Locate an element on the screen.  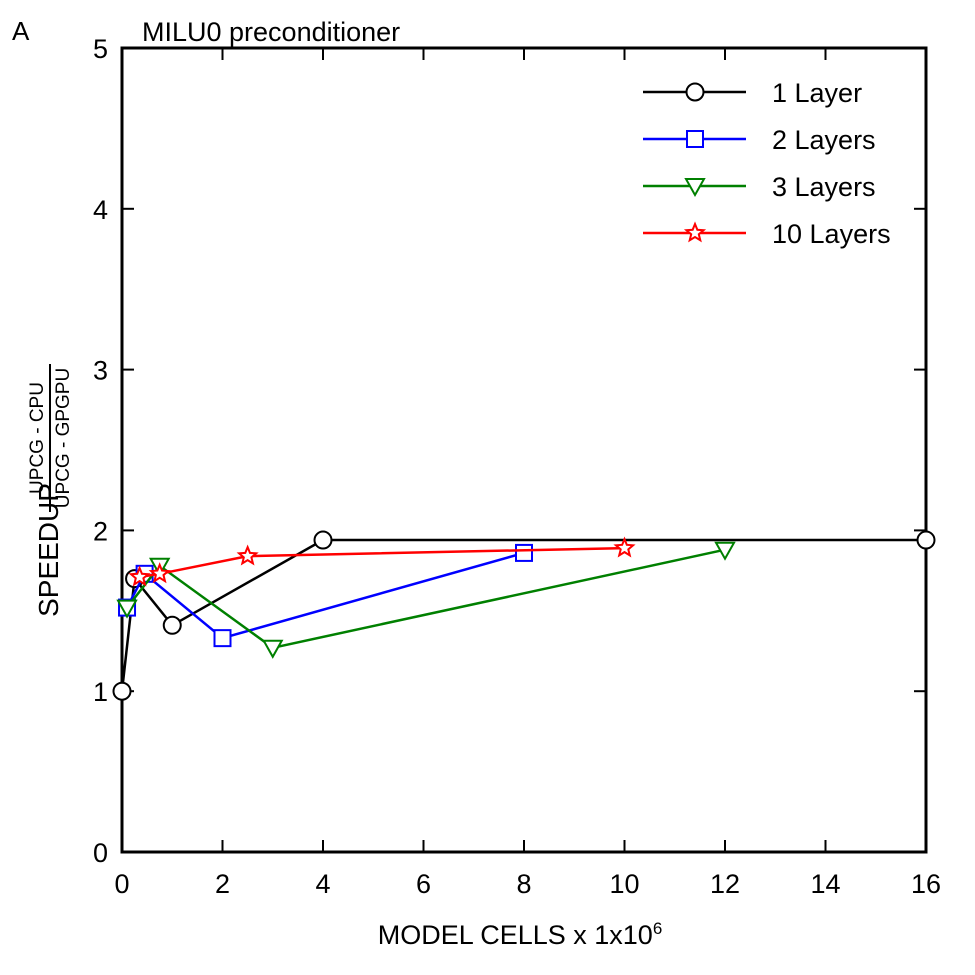
y-tick-label: 2 is located at coordinates (100, 531).